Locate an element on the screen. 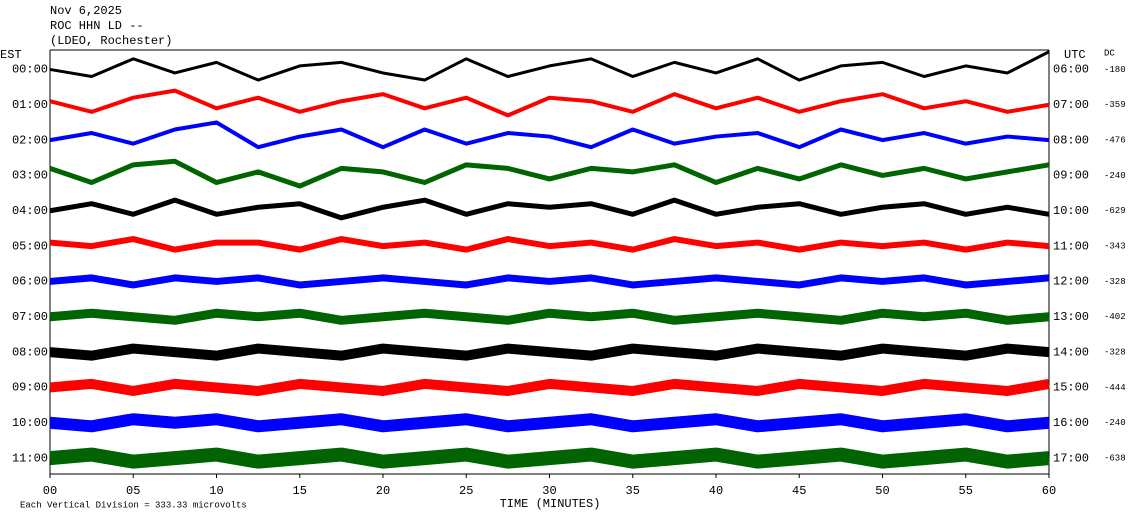  x-axis-label: TIME (MINUTES) is located at coordinates (550, 504).